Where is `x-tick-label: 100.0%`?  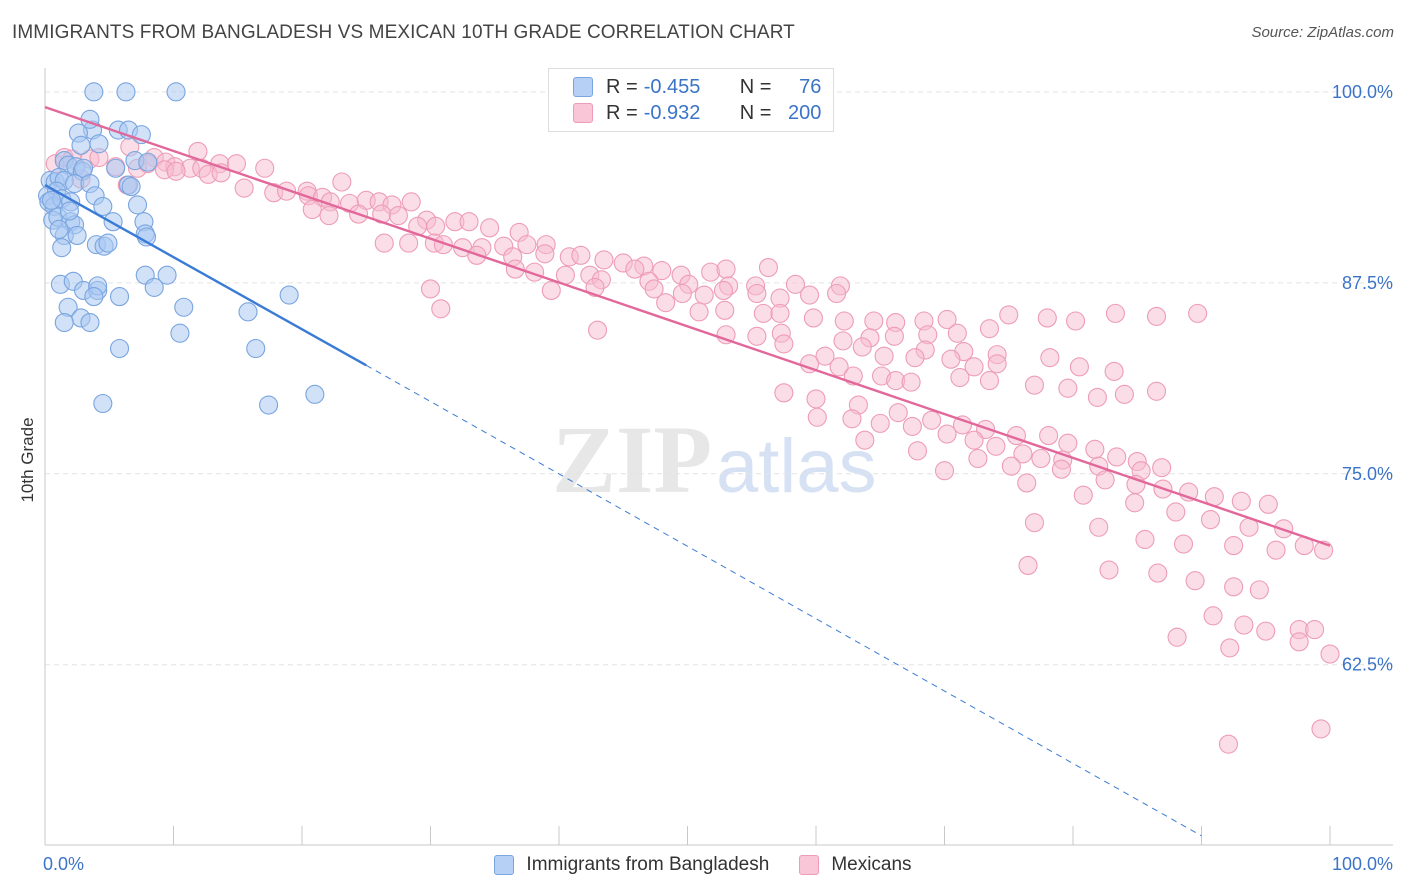
x-tick-label: 100.0% is located at coordinates (1362, 864).